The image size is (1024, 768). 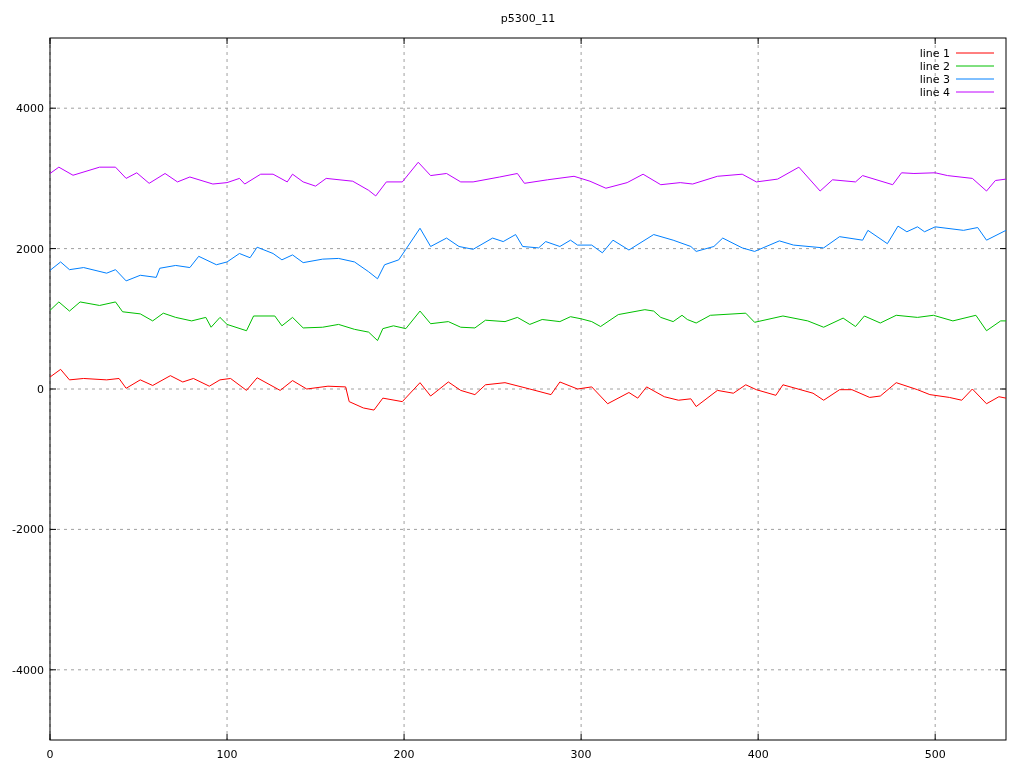 I want to click on y-tick-label: 4000, so click(x=30, y=109).